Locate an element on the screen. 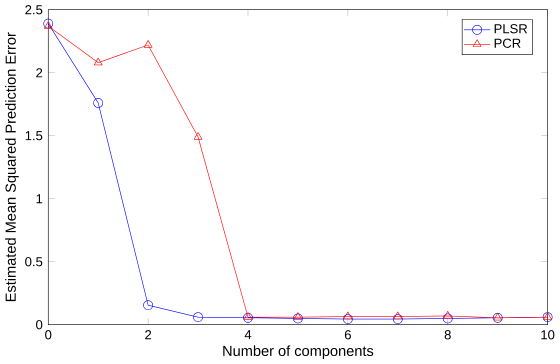  y-tick-label: 0.5 is located at coordinates (33, 261).